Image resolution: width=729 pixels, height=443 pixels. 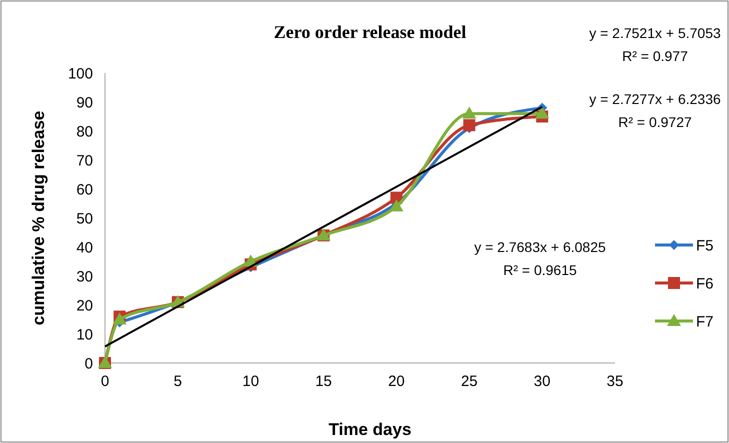 I want to click on x-tick-label: 20, so click(x=396, y=381).